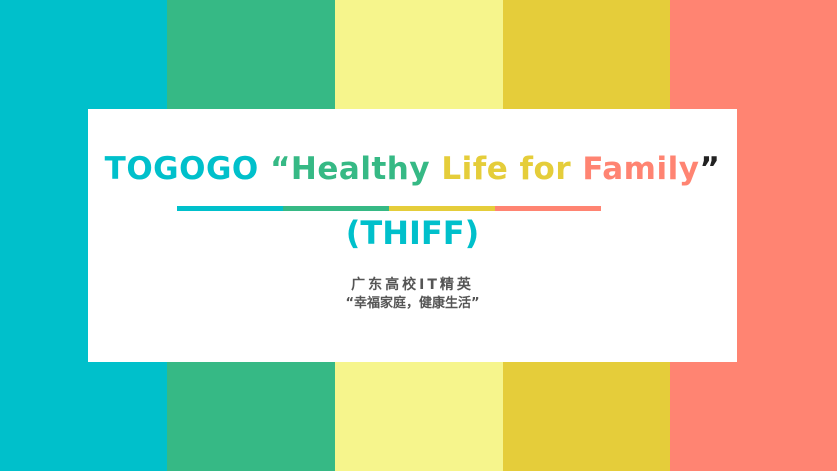  I want to click on title-underline, so click(389, 208).